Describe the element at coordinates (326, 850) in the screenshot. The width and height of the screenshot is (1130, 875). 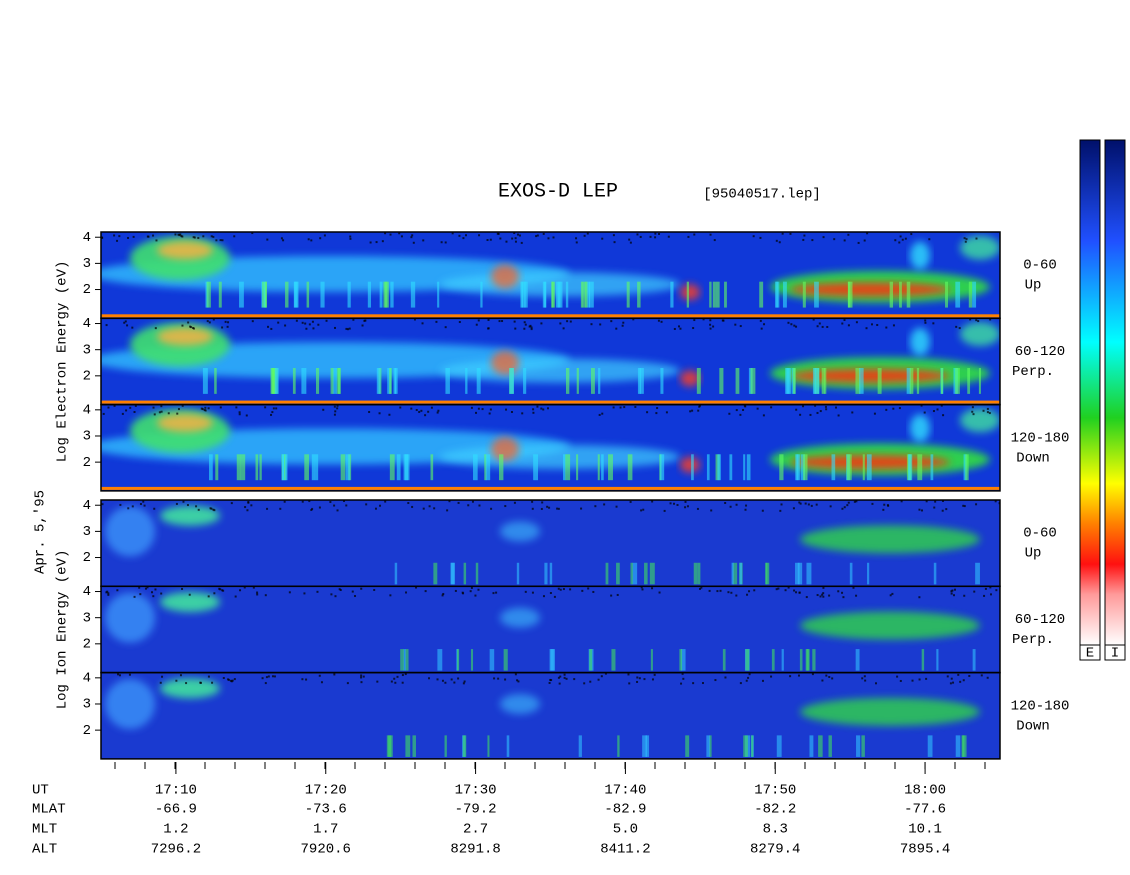
I see `ephemeris-value: 7920.6` at that location.